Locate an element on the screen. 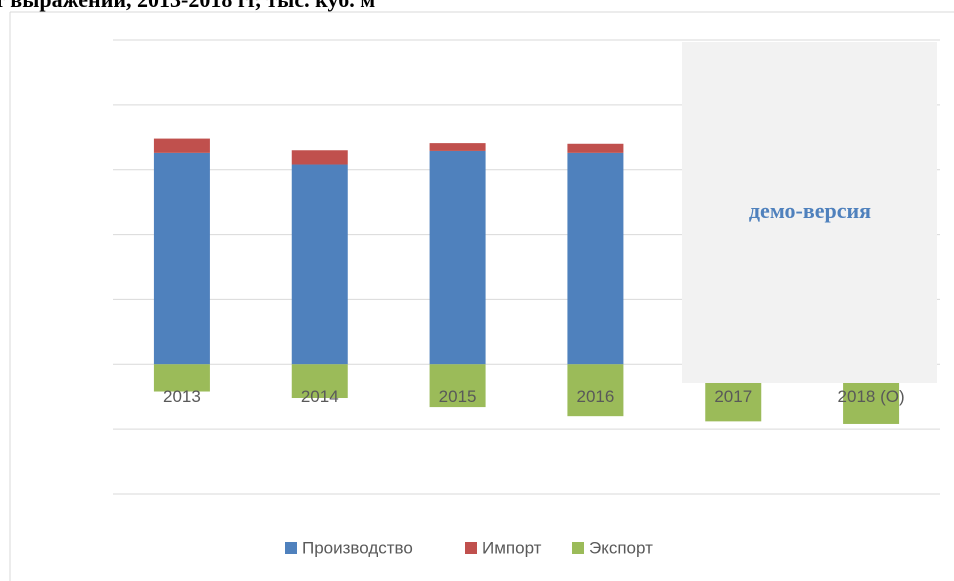  chart-title: т выражении, 2013-2018 гг, тыс. куб. м is located at coordinates (187, 6).